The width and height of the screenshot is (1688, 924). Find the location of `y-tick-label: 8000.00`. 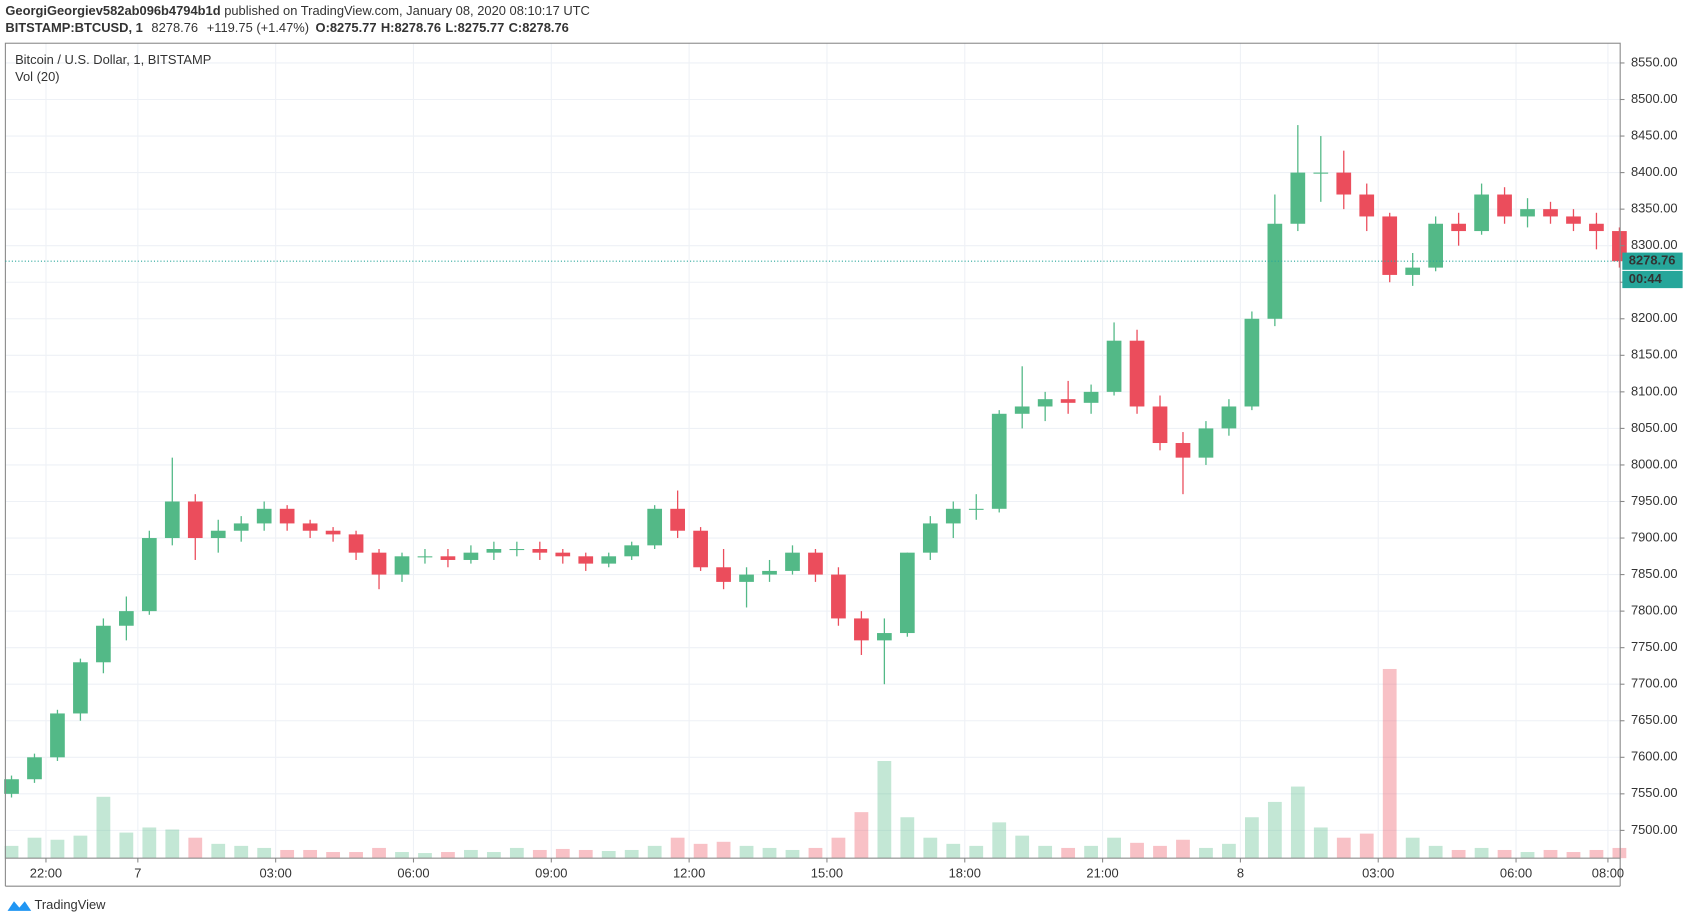

y-tick-label: 8000.00 is located at coordinates (1654, 463).